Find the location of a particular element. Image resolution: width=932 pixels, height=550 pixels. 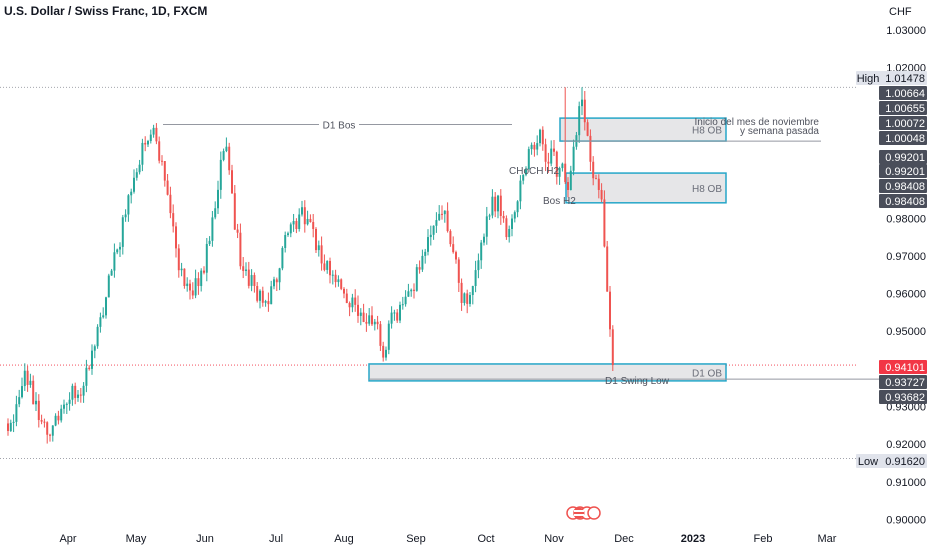

price-label-value: 0.99201 is located at coordinates (905, 158).